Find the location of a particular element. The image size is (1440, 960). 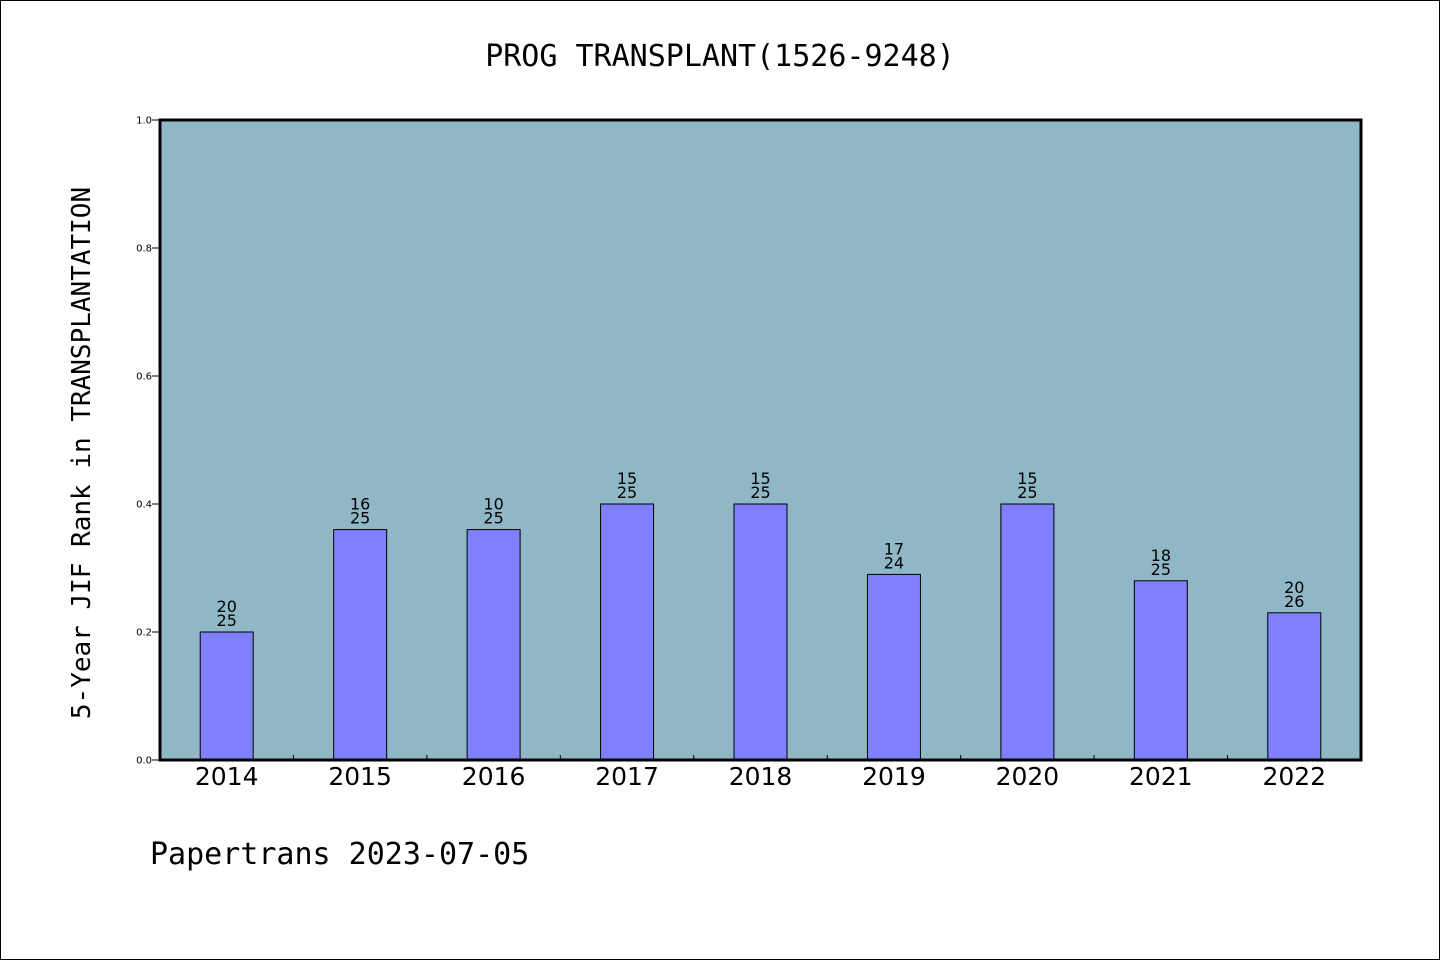

bar-2020 is located at coordinates (1027, 632).